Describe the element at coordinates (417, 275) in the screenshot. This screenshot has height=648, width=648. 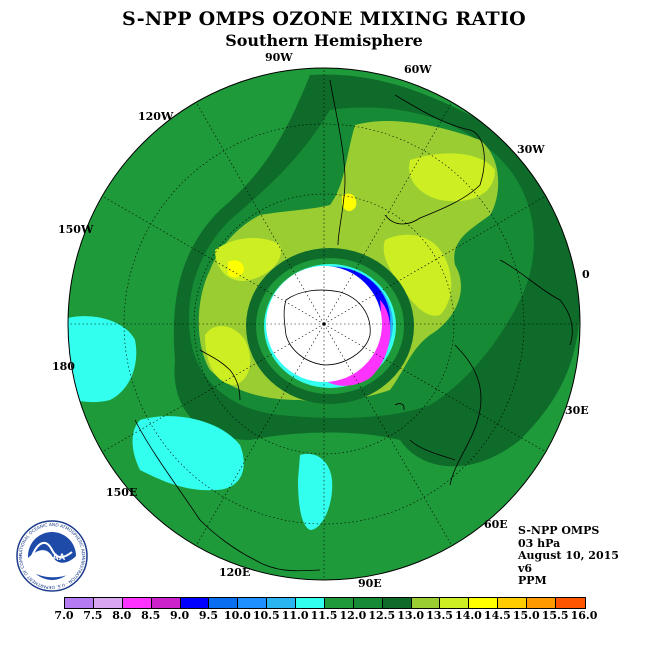
I see `field-13-0-b` at that location.